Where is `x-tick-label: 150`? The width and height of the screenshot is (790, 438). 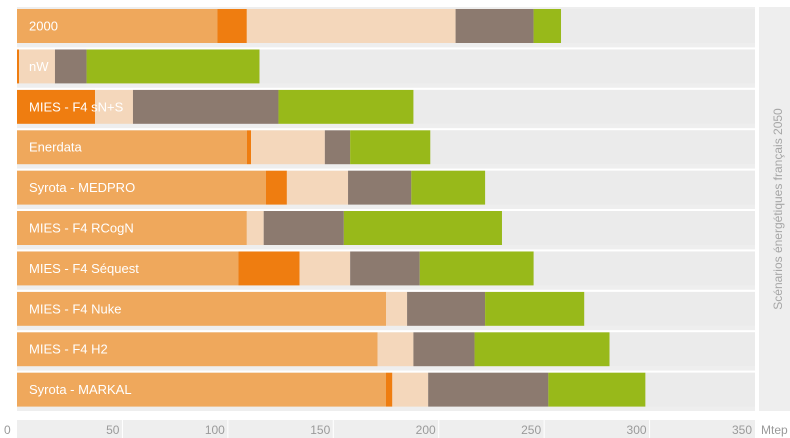
x-tick-label: 150 is located at coordinates (320, 430).